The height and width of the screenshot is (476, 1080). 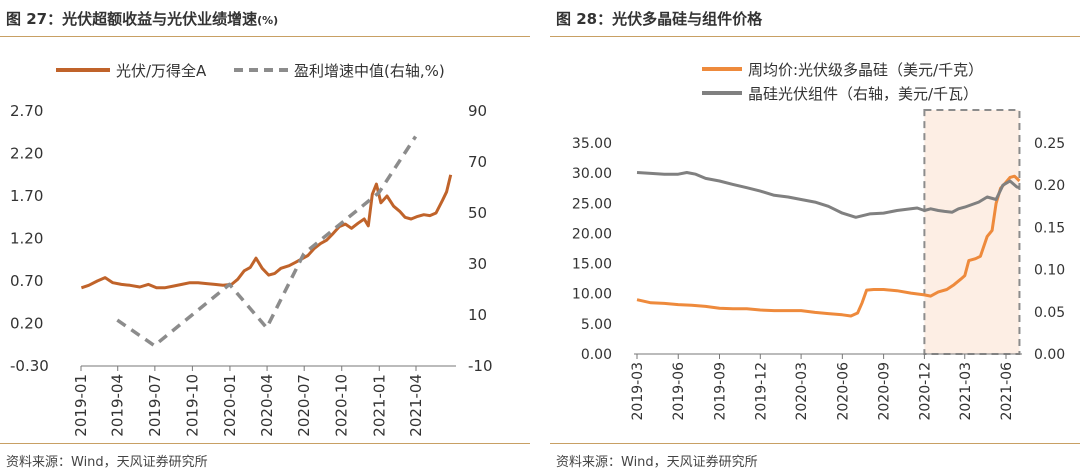 I want to click on y-tick-label: 35.00, so click(x=592, y=144).